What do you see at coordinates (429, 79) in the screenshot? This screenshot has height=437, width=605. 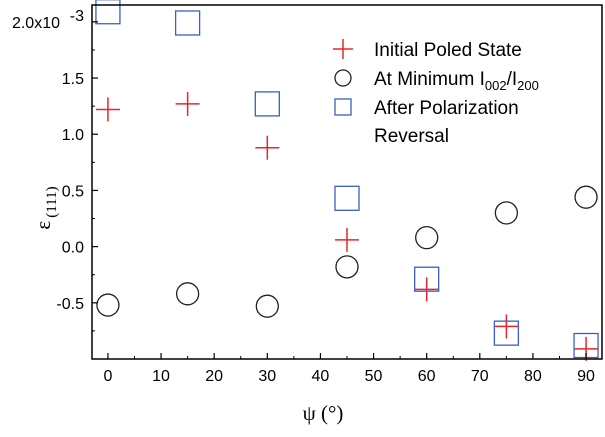 I see `legend-minimum-prefix: At Minimum I` at bounding box center [429, 79].